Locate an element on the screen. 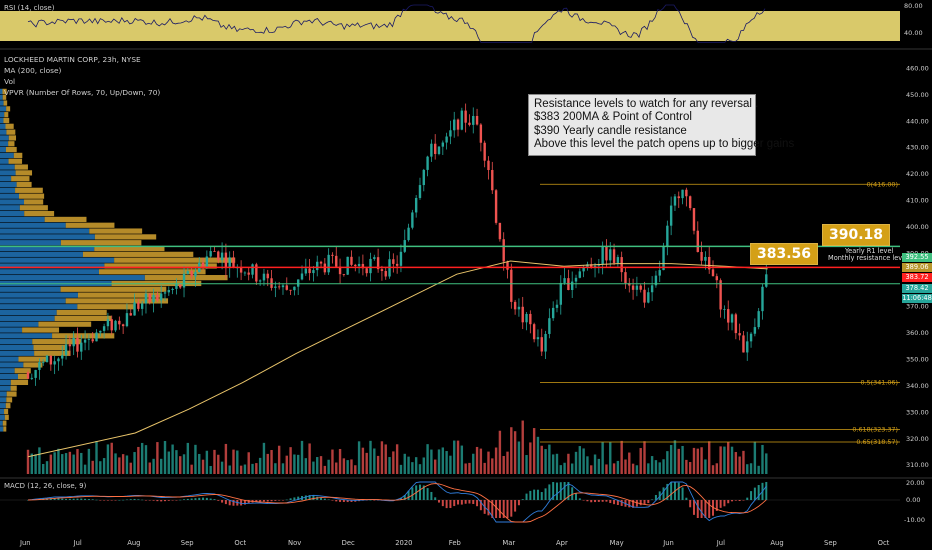 Image resolution: width=932 pixels, height=550 pixels. resistance-note-2: Monthly resistance level is located at coordinates (868, 258).